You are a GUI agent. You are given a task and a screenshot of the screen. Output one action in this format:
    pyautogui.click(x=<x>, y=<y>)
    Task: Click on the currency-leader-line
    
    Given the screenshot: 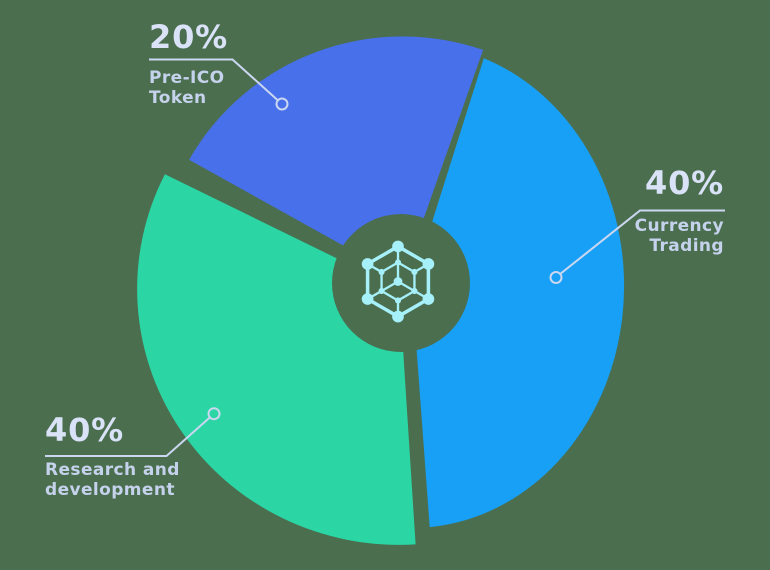 What is the action you would take?
    pyautogui.click(x=642, y=242)
    